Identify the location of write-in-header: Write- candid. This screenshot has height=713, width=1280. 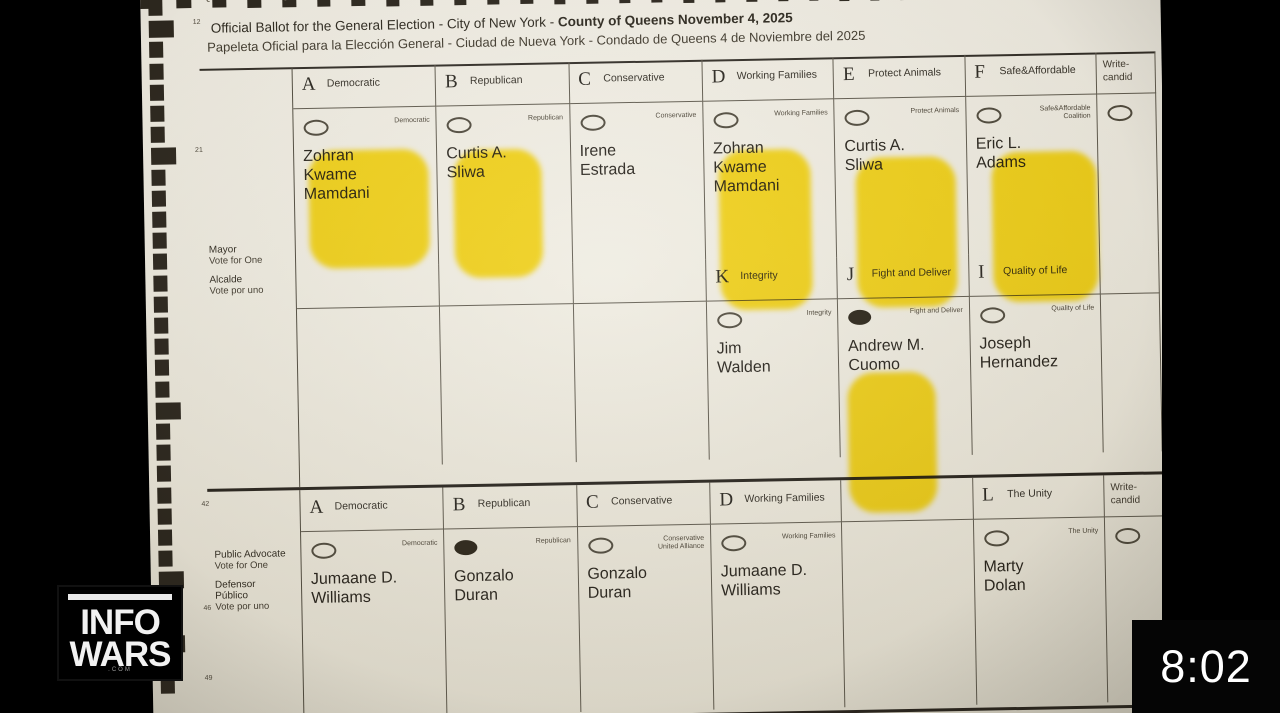
(1134, 496).